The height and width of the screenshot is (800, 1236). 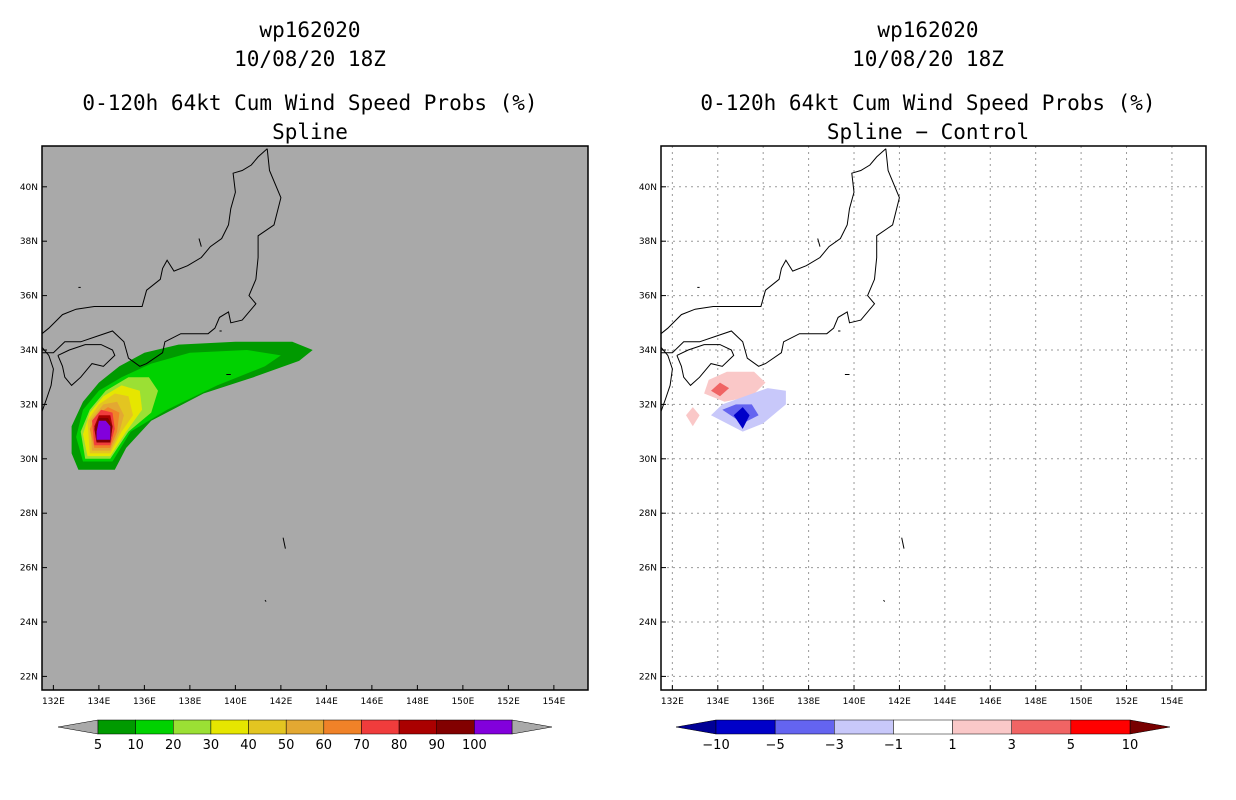 I want to click on right-date: 10/08/20 18Z, so click(x=928, y=59).